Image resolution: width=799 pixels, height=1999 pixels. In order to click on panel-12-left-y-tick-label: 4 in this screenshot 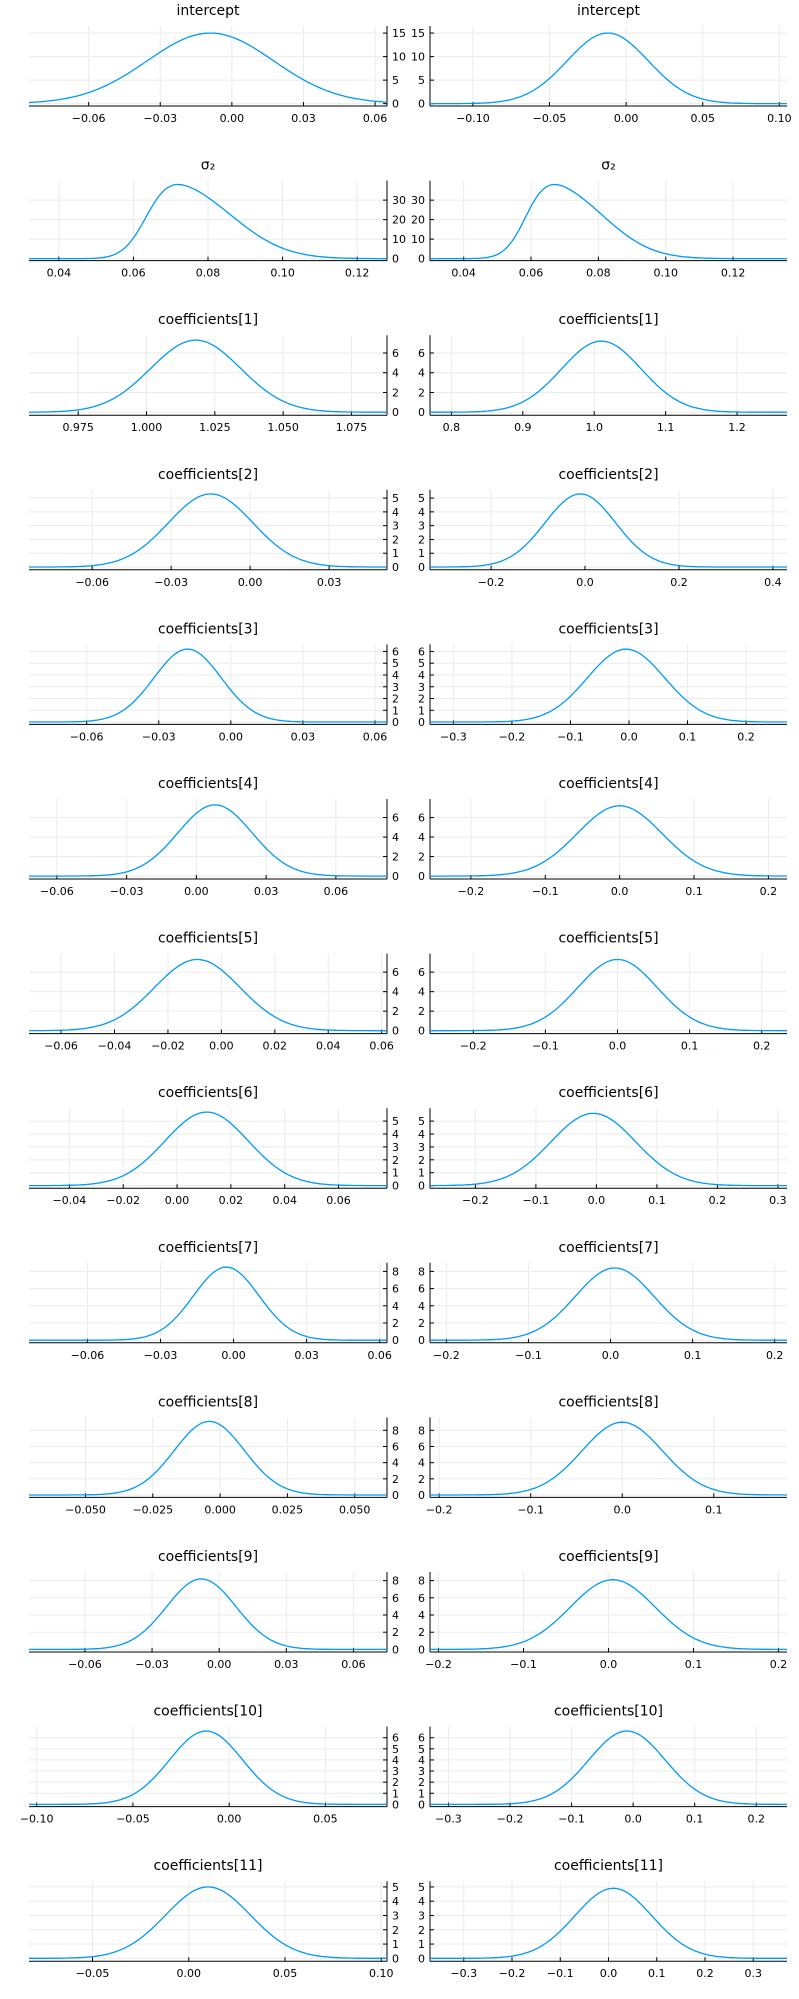, I will do `click(395, 1760)`.